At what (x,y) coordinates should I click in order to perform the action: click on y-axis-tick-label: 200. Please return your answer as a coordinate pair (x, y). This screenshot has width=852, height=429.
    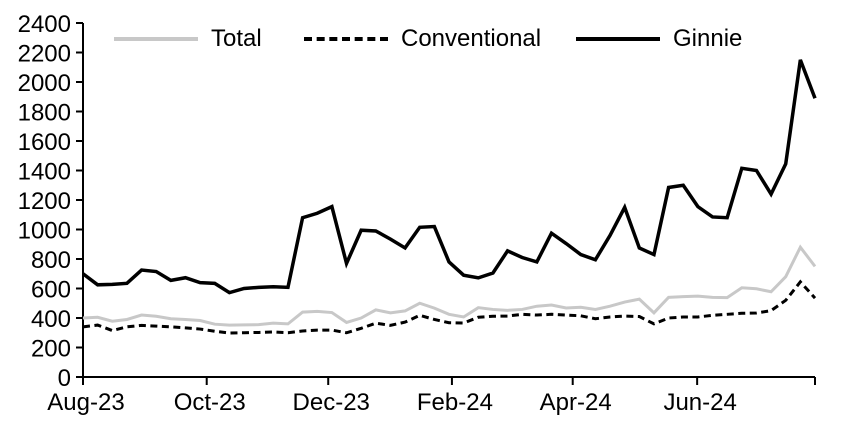
    Looking at the image, I should click on (51, 349).